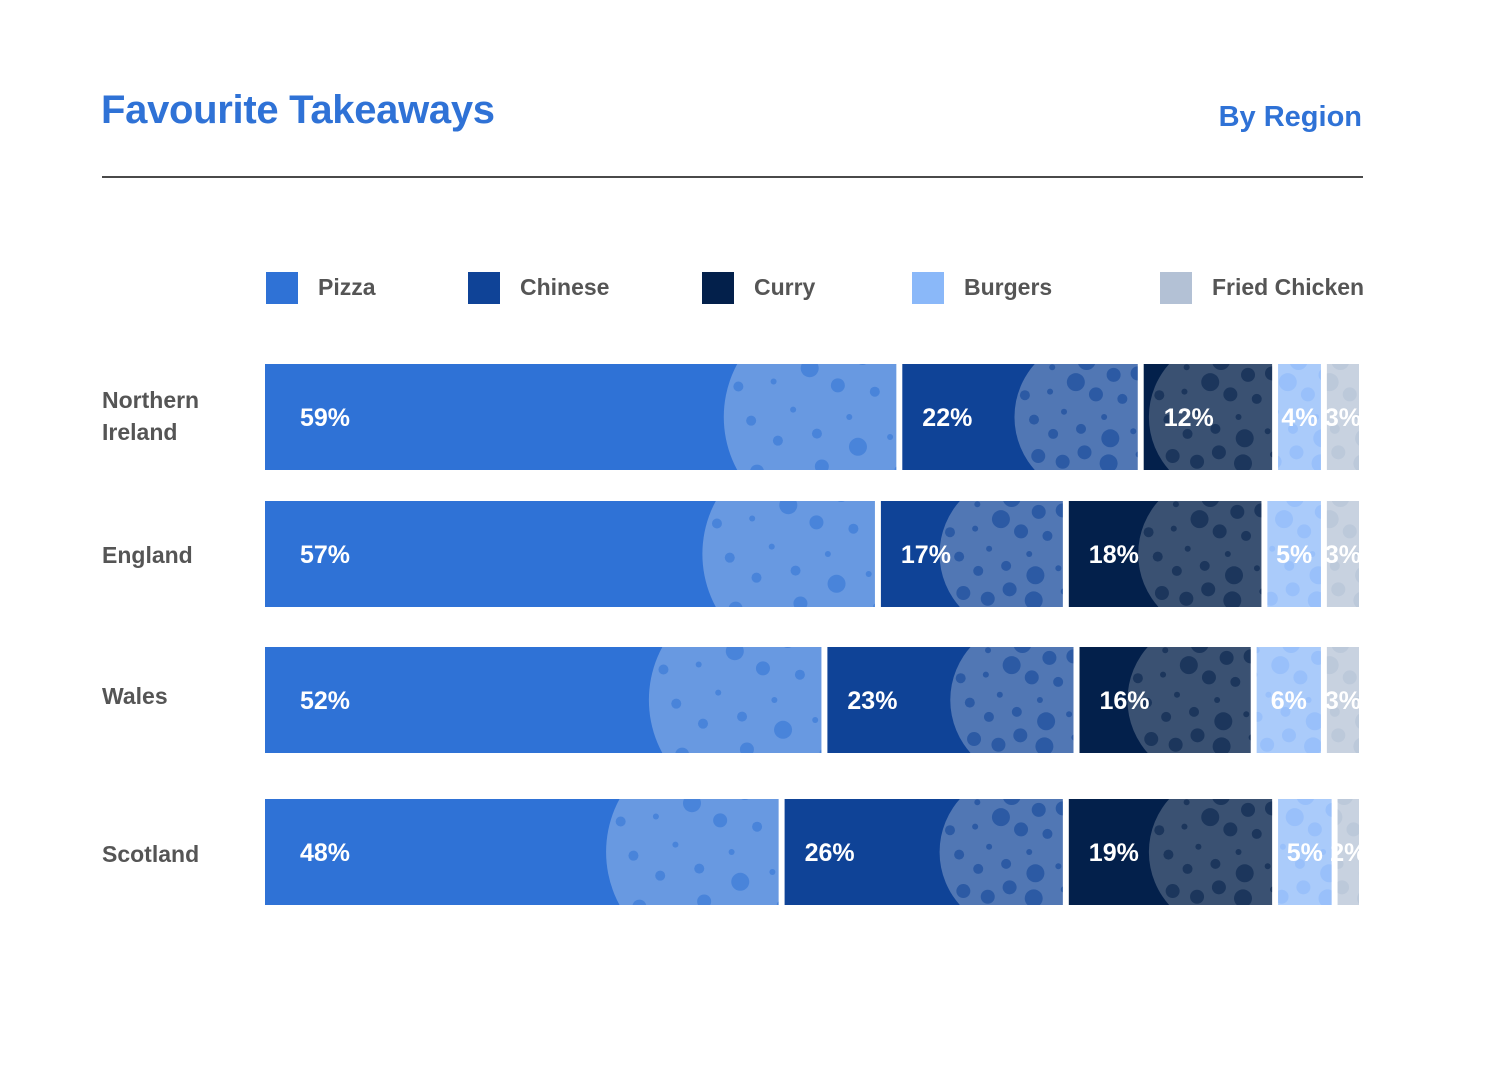 The image size is (1501, 1081). Describe the element at coordinates (325, 418) in the screenshot. I see `value-label-pizza-northern-ireland: 59%` at that location.